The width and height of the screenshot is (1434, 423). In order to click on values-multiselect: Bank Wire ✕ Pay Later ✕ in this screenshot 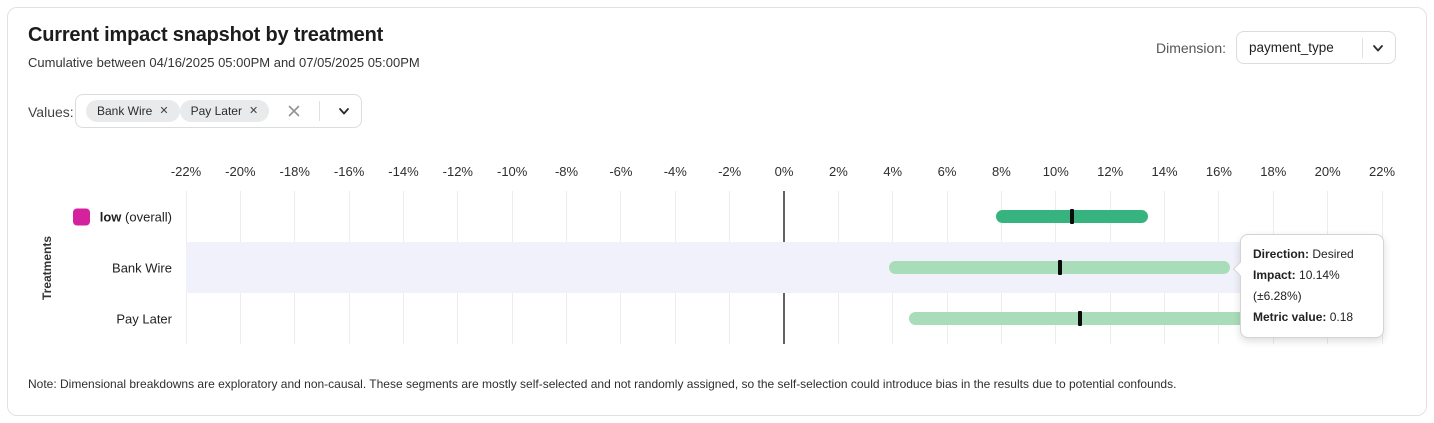, I will do `click(219, 111)`.